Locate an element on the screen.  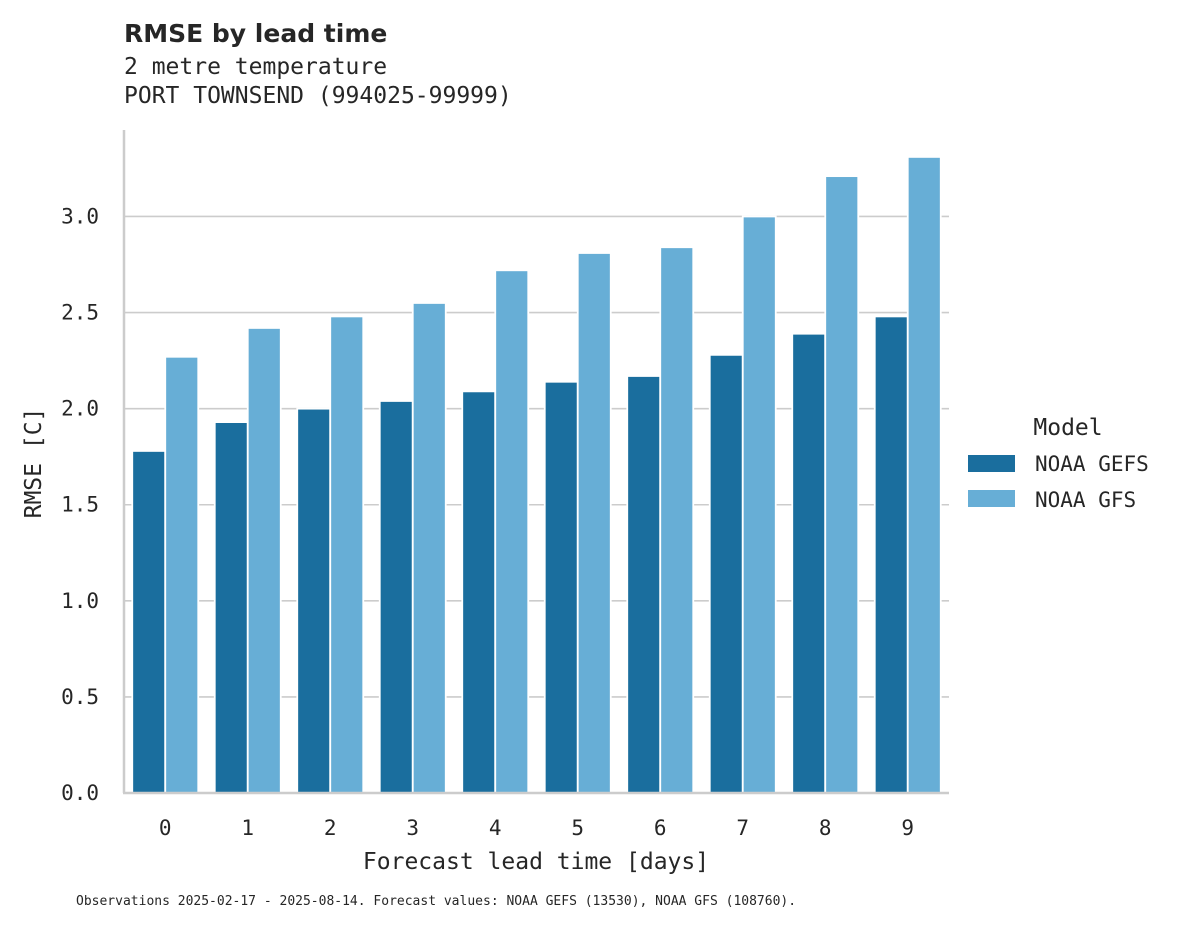
legend-swatch-noaa-gefs is located at coordinates (991, 463).